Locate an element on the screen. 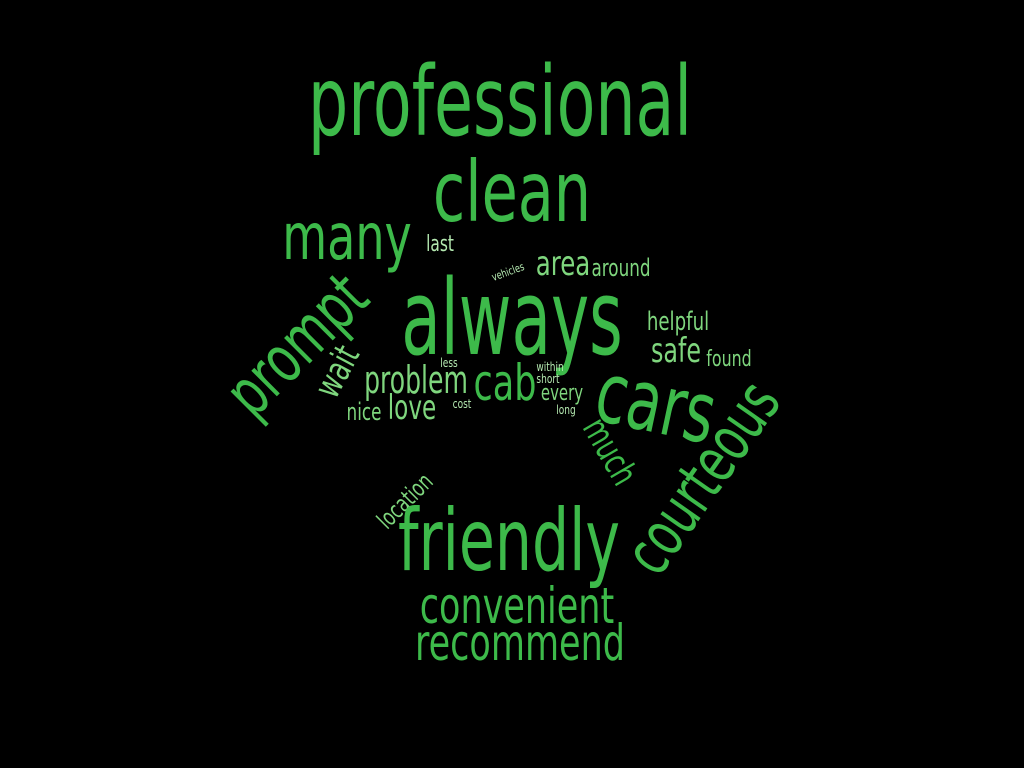 The image size is (1024, 768). word-long: long is located at coordinates (566, 410).